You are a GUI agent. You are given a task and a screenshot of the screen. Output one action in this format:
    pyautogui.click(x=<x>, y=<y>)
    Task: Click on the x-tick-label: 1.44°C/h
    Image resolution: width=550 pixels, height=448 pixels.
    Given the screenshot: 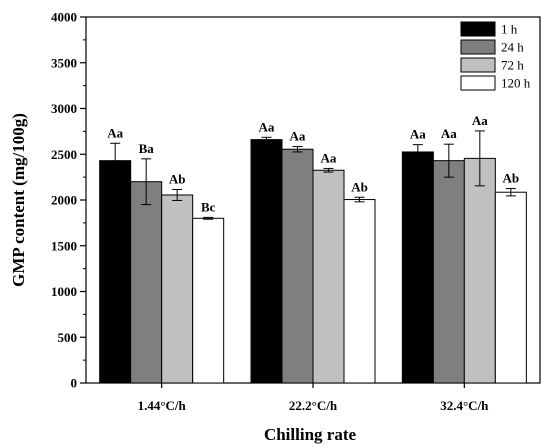 What is the action you would take?
    pyautogui.click(x=162, y=405)
    